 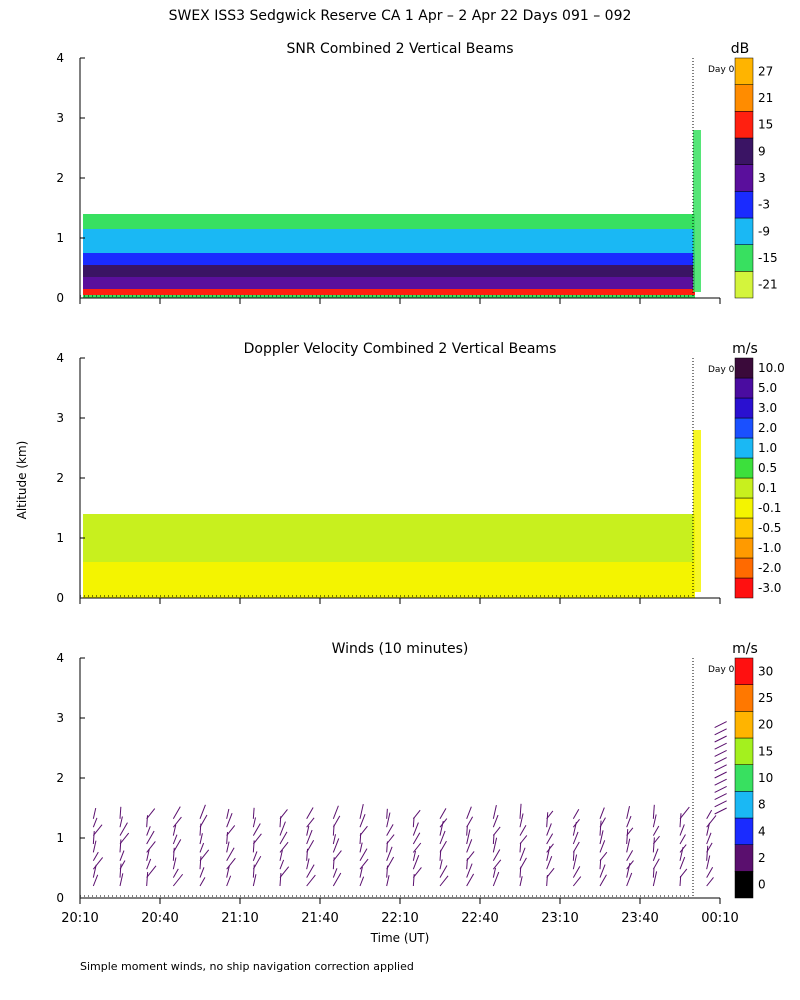 What do you see at coordinates (768, 258) in the screenshot?
I see `snr-colorbar-label: -15` at bounding box center [768, 258].